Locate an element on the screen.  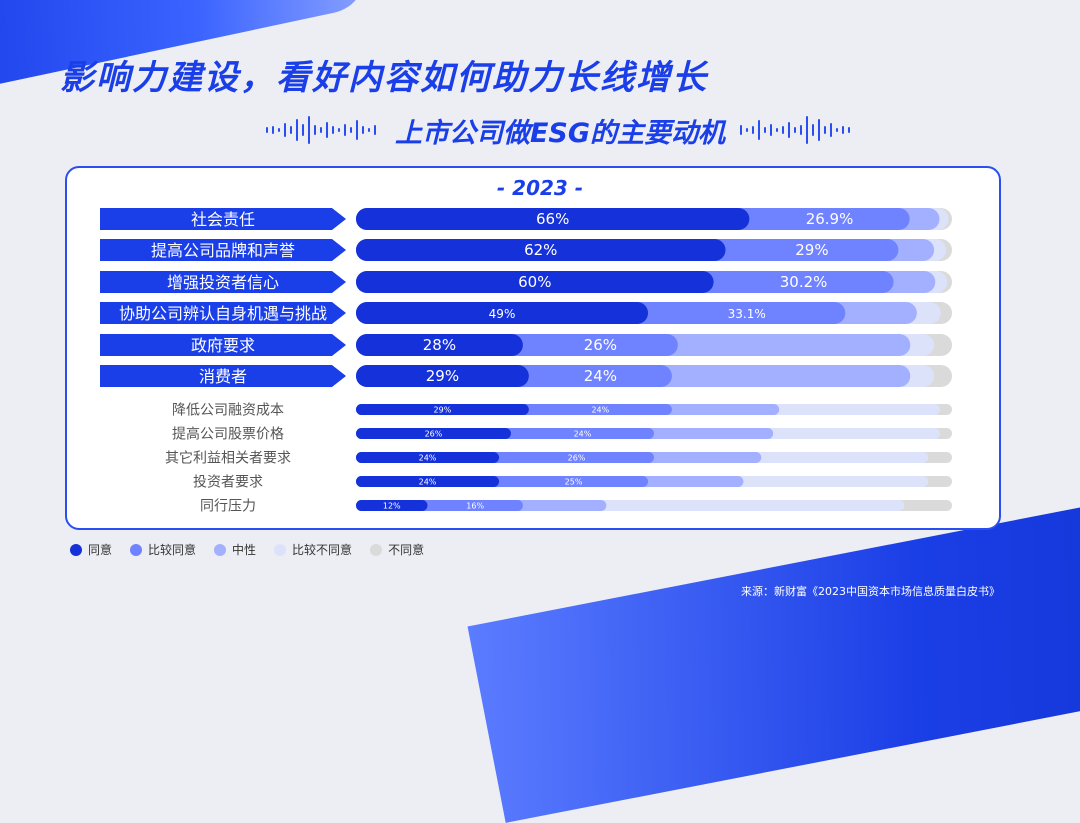
data-label-9-0: 24% is located at coordinates (428, 482).